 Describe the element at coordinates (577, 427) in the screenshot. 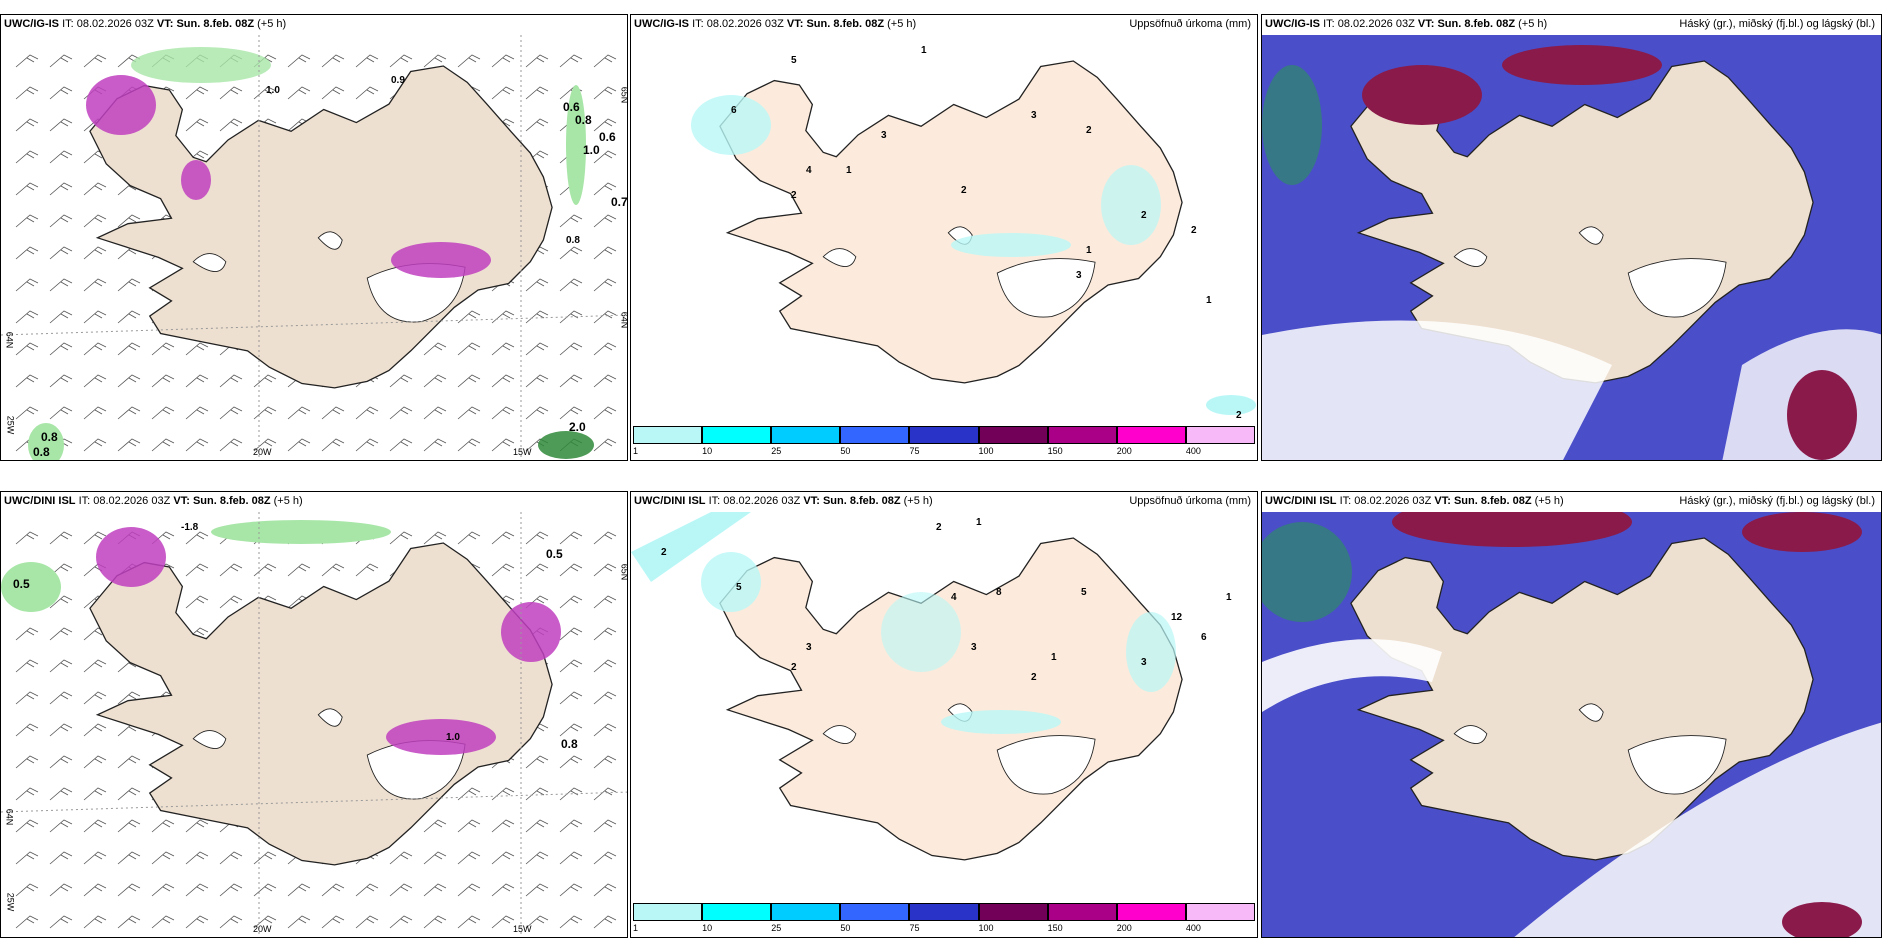

I see `precip-label: 2.0` at that location.